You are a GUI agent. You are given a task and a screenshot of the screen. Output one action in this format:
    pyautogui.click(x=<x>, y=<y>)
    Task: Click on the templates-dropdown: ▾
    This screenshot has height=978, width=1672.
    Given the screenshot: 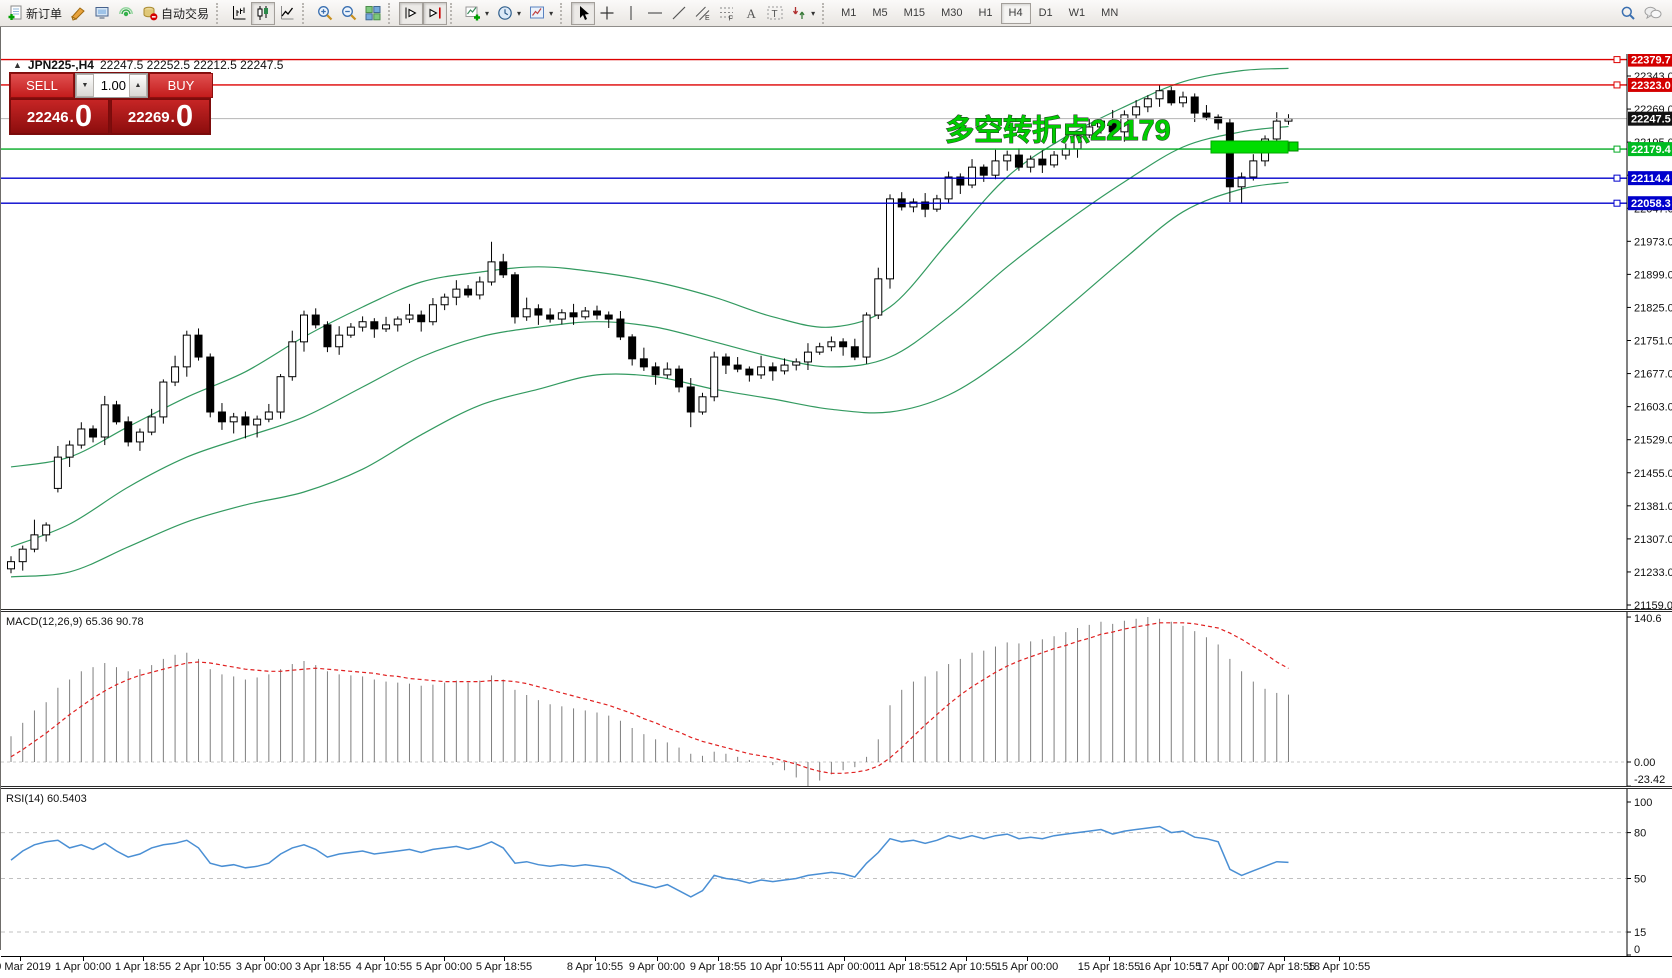 What is the action you would take?
    pyautogui.click(x=541, y=13)
    